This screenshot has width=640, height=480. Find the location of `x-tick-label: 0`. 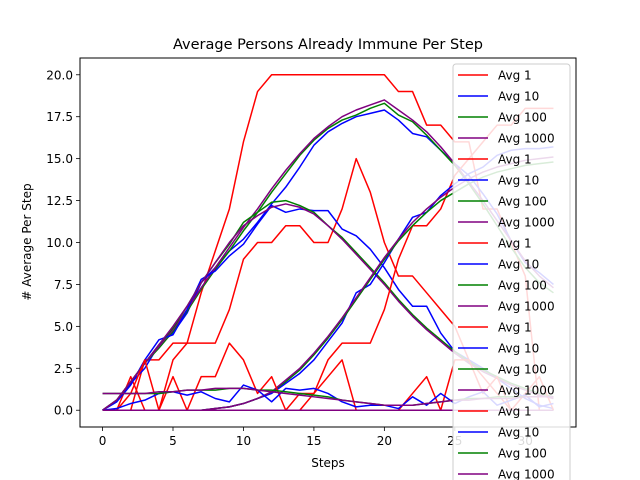

x-tick-label: 0 is located at coordinates (103, 441).